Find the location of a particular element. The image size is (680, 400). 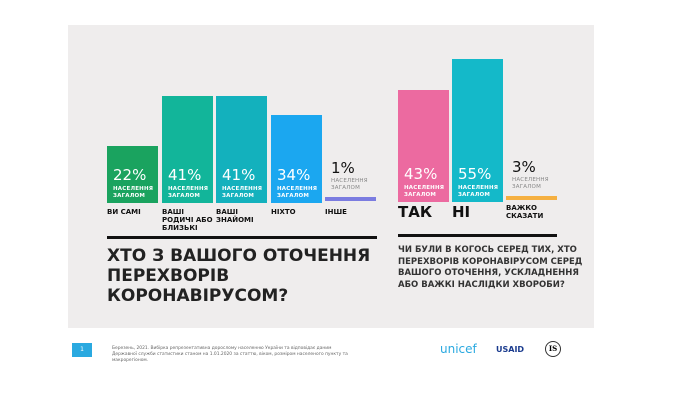

data-label: 1% is located at coordinates (343, 168).